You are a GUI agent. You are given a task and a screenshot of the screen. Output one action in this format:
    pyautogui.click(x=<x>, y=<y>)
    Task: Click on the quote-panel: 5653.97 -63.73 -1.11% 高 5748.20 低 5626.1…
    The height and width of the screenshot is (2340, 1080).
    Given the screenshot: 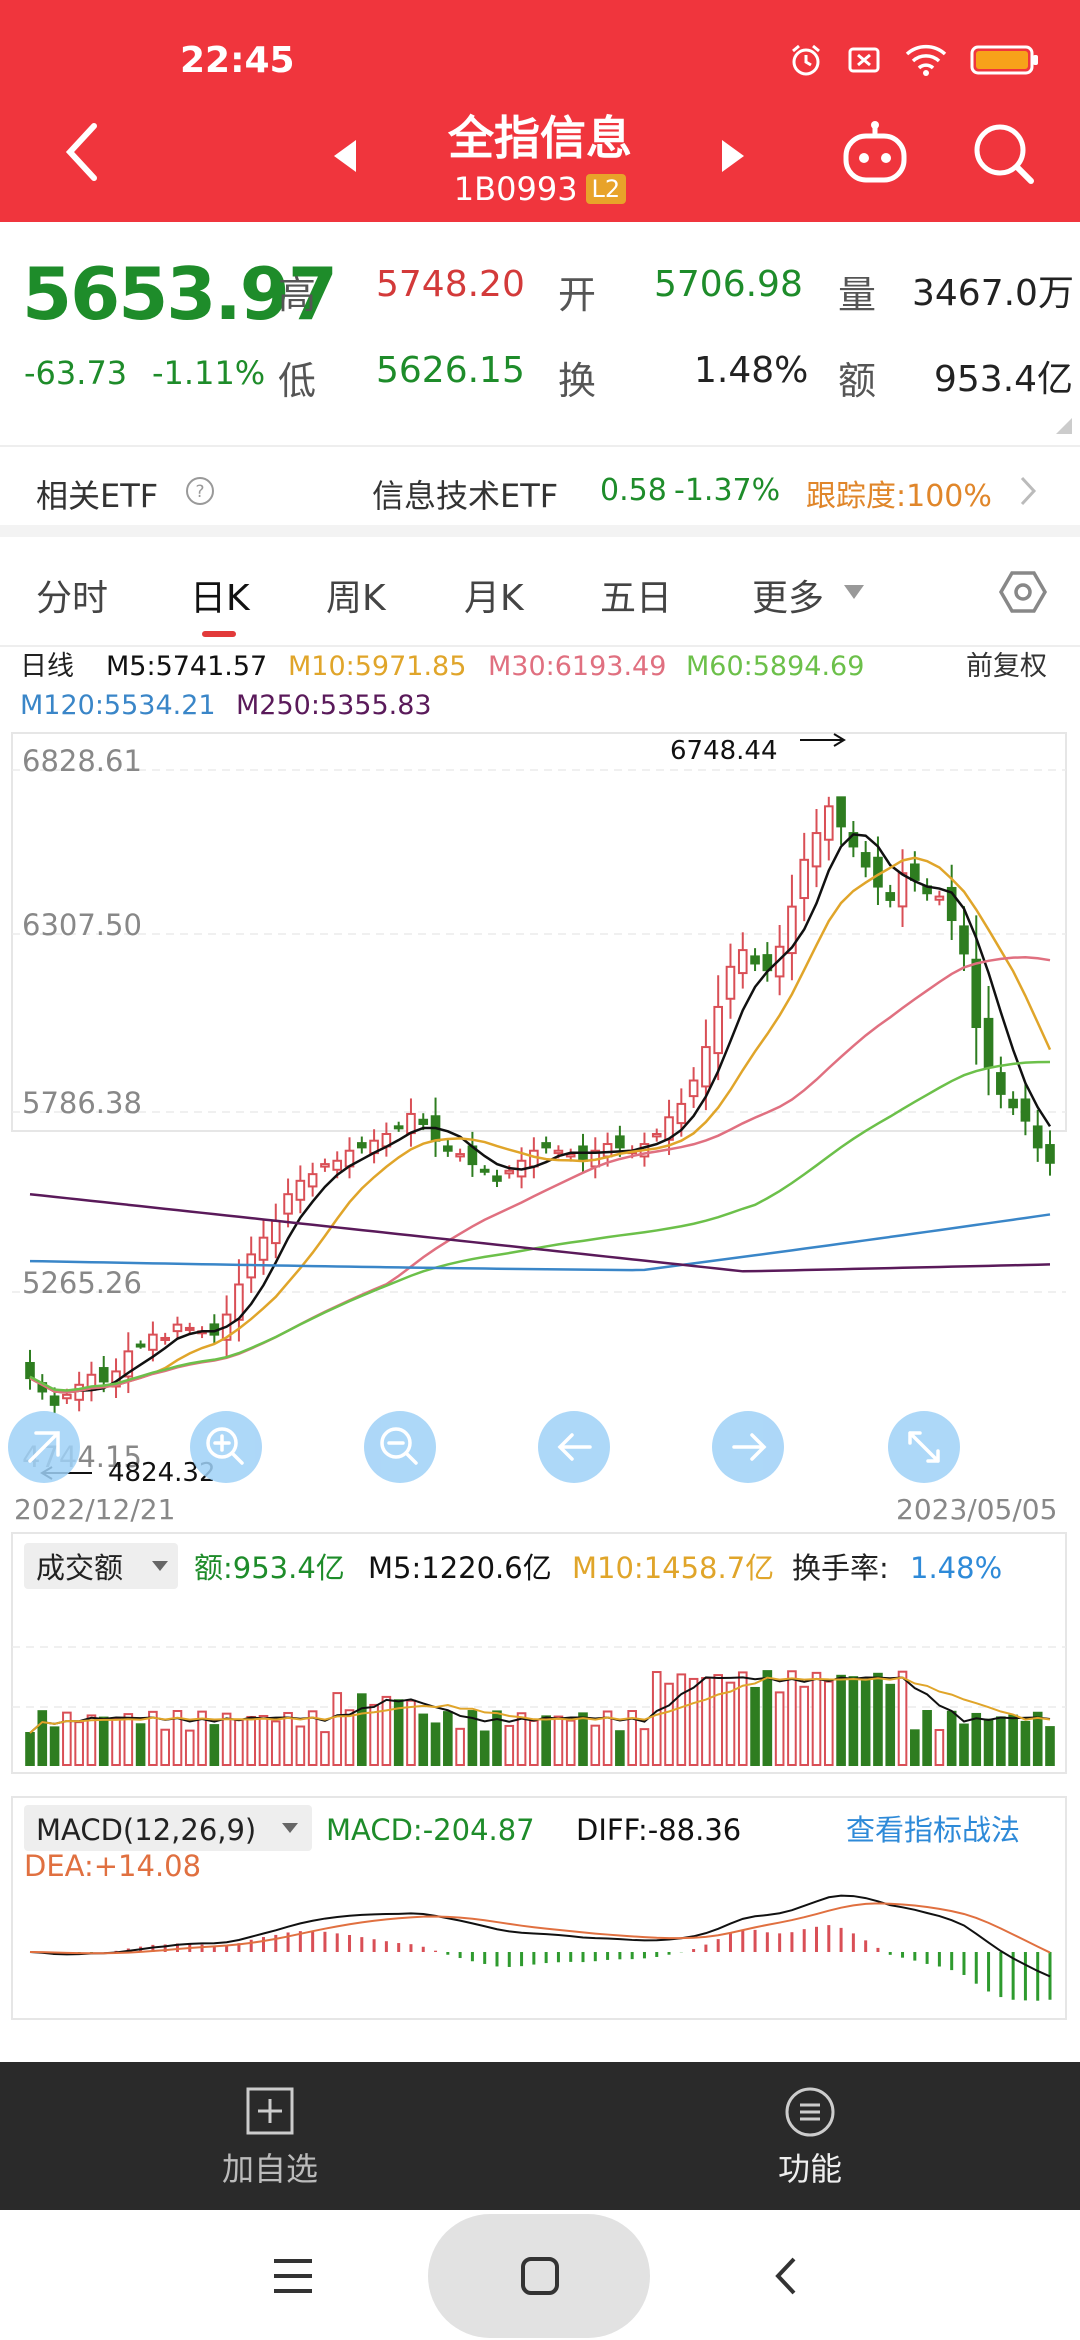 What is the action you would take?
    pyautogui.click(x=540, y=334)
    